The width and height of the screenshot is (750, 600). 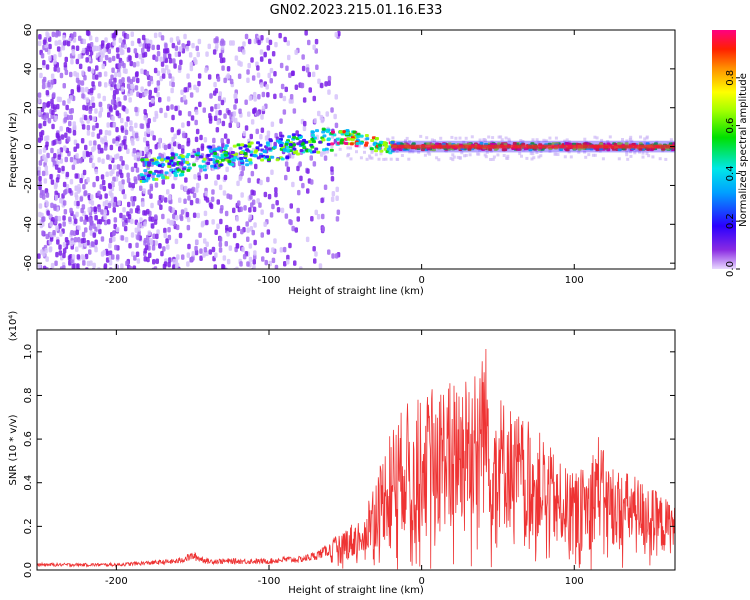 I want to click on x-tick-label: -100, so click(x=269, y=280).